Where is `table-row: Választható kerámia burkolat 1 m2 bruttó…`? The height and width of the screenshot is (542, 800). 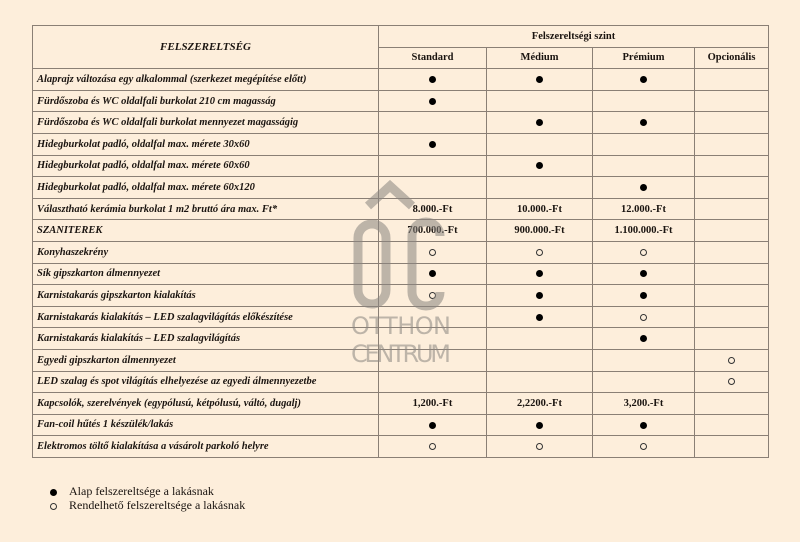 table-row: Választható kerámia burkolat 1 m2 bruttó… is located at coordinates (401, 209).